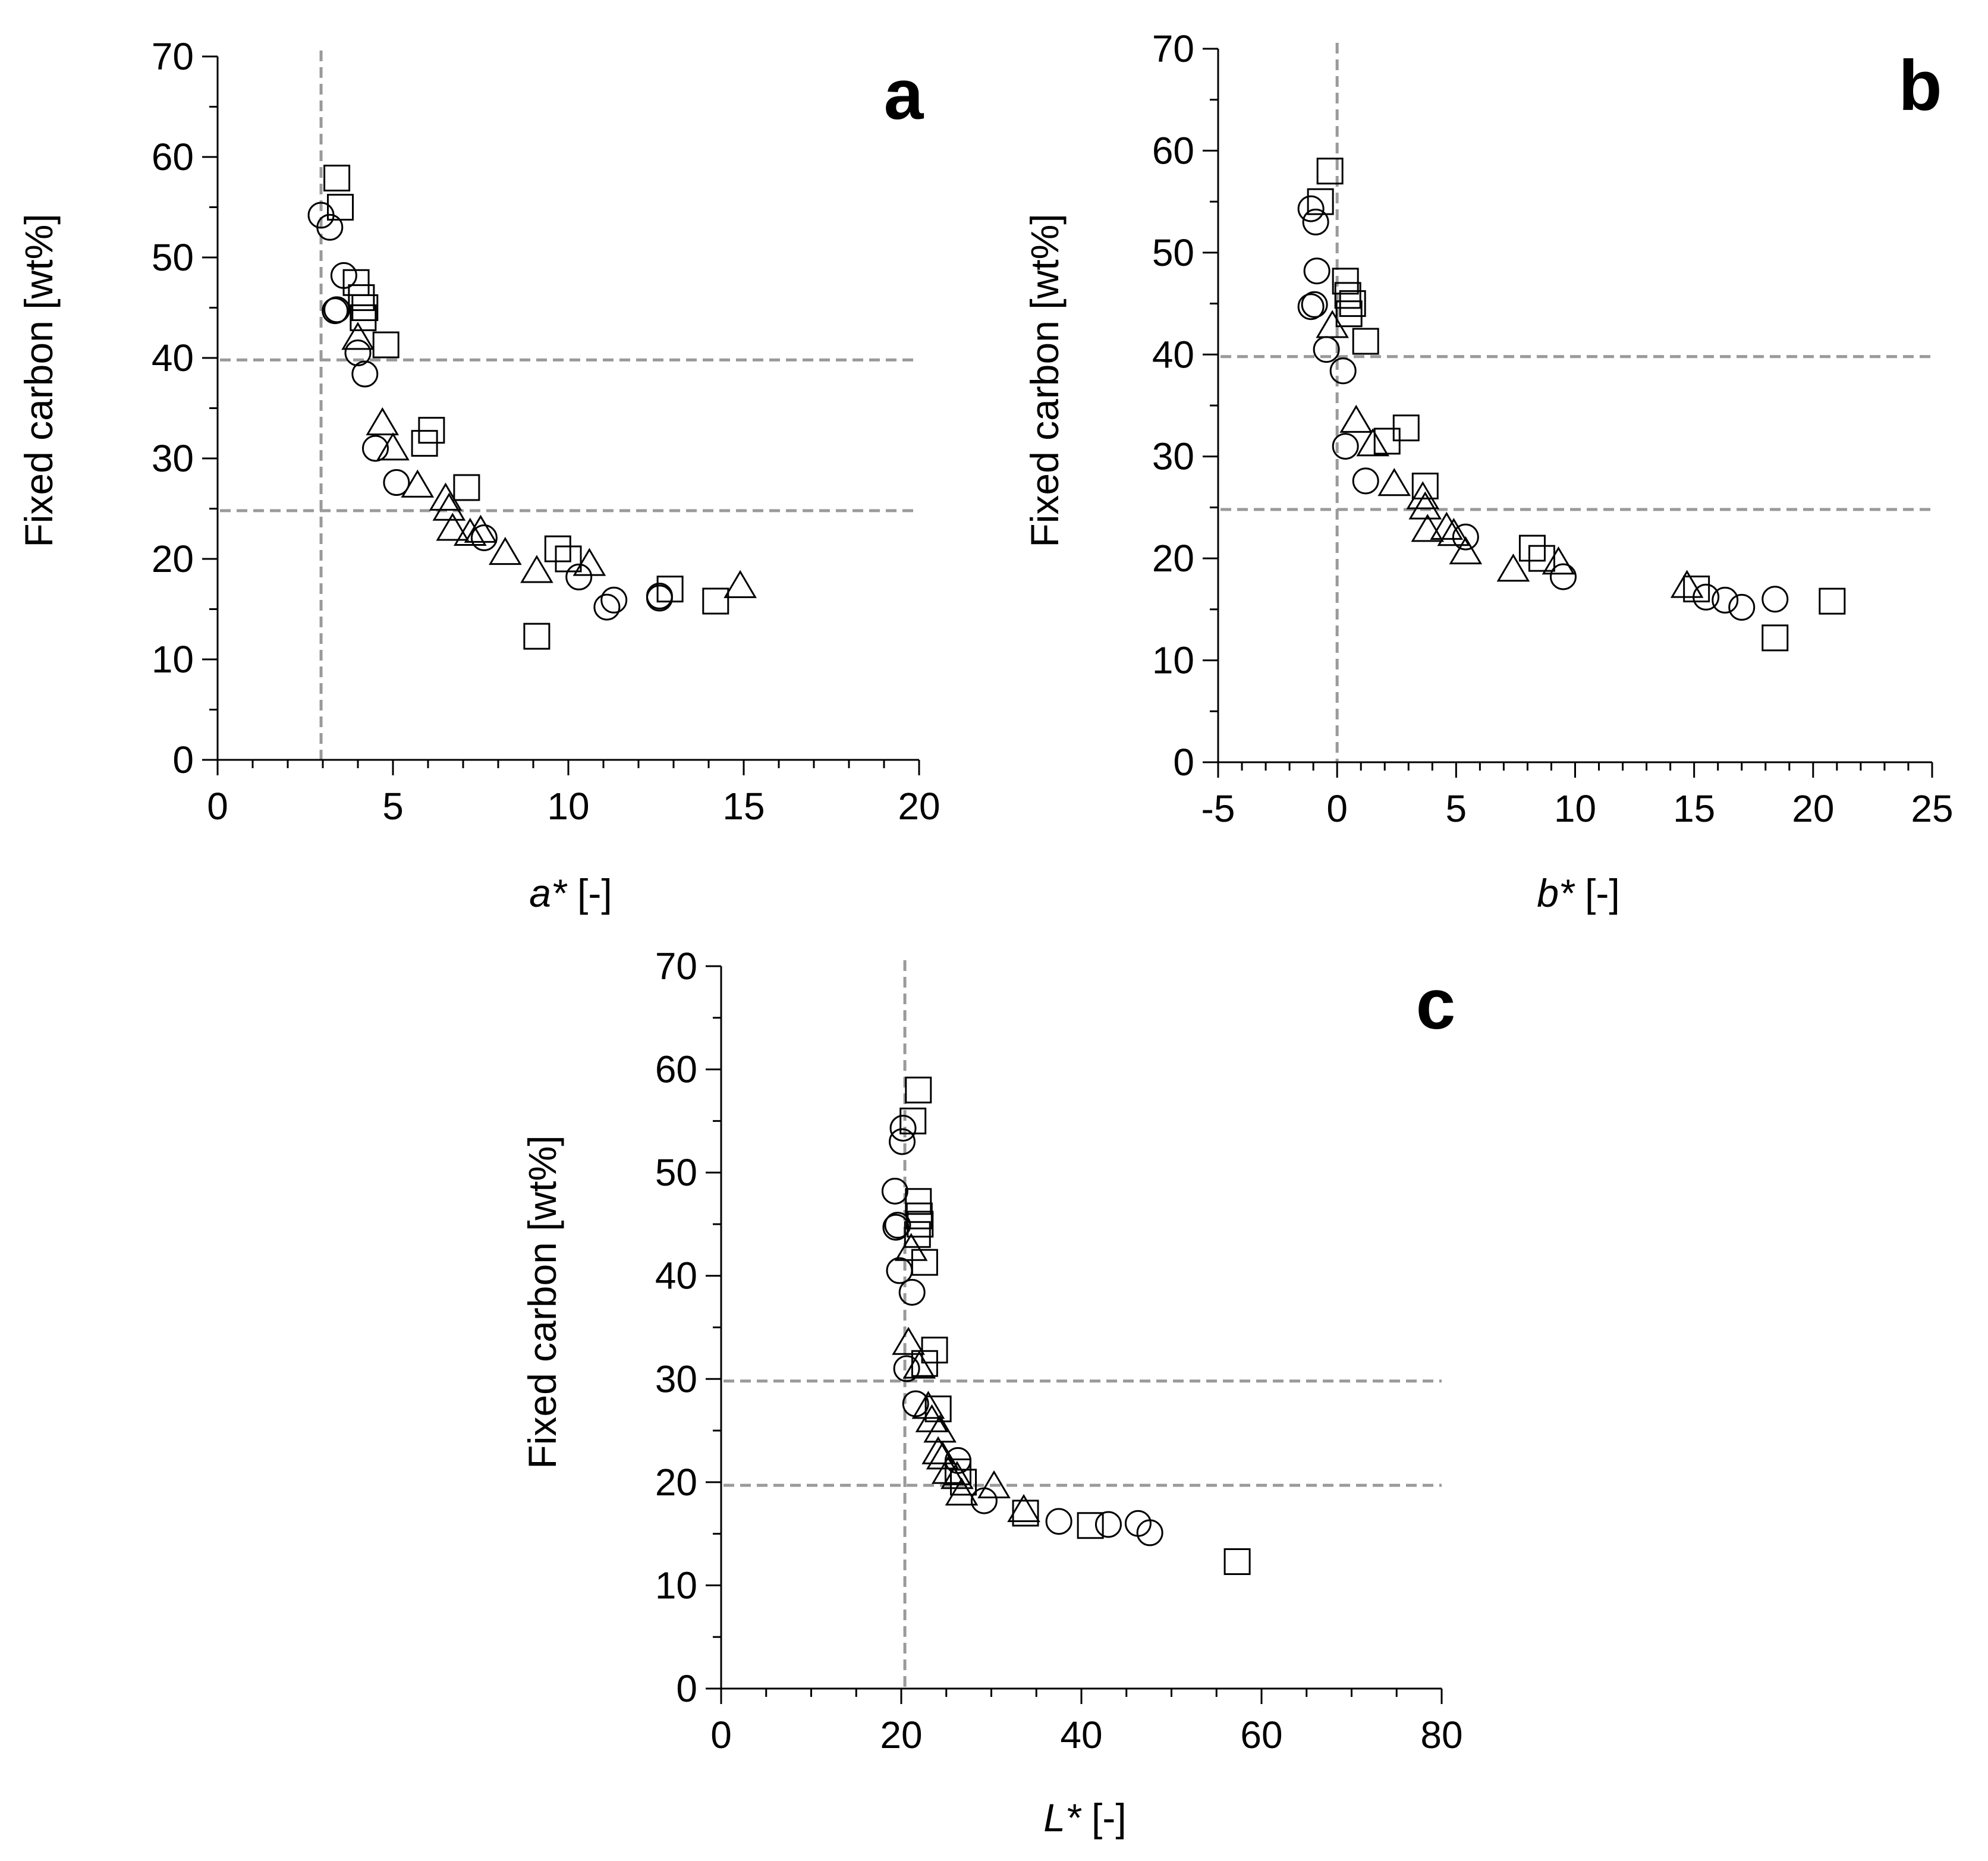 The width and height of the screenshot is (1988, 1861). I want to click on panel-c-x-tick-label: 40, so click(1081, 1735).